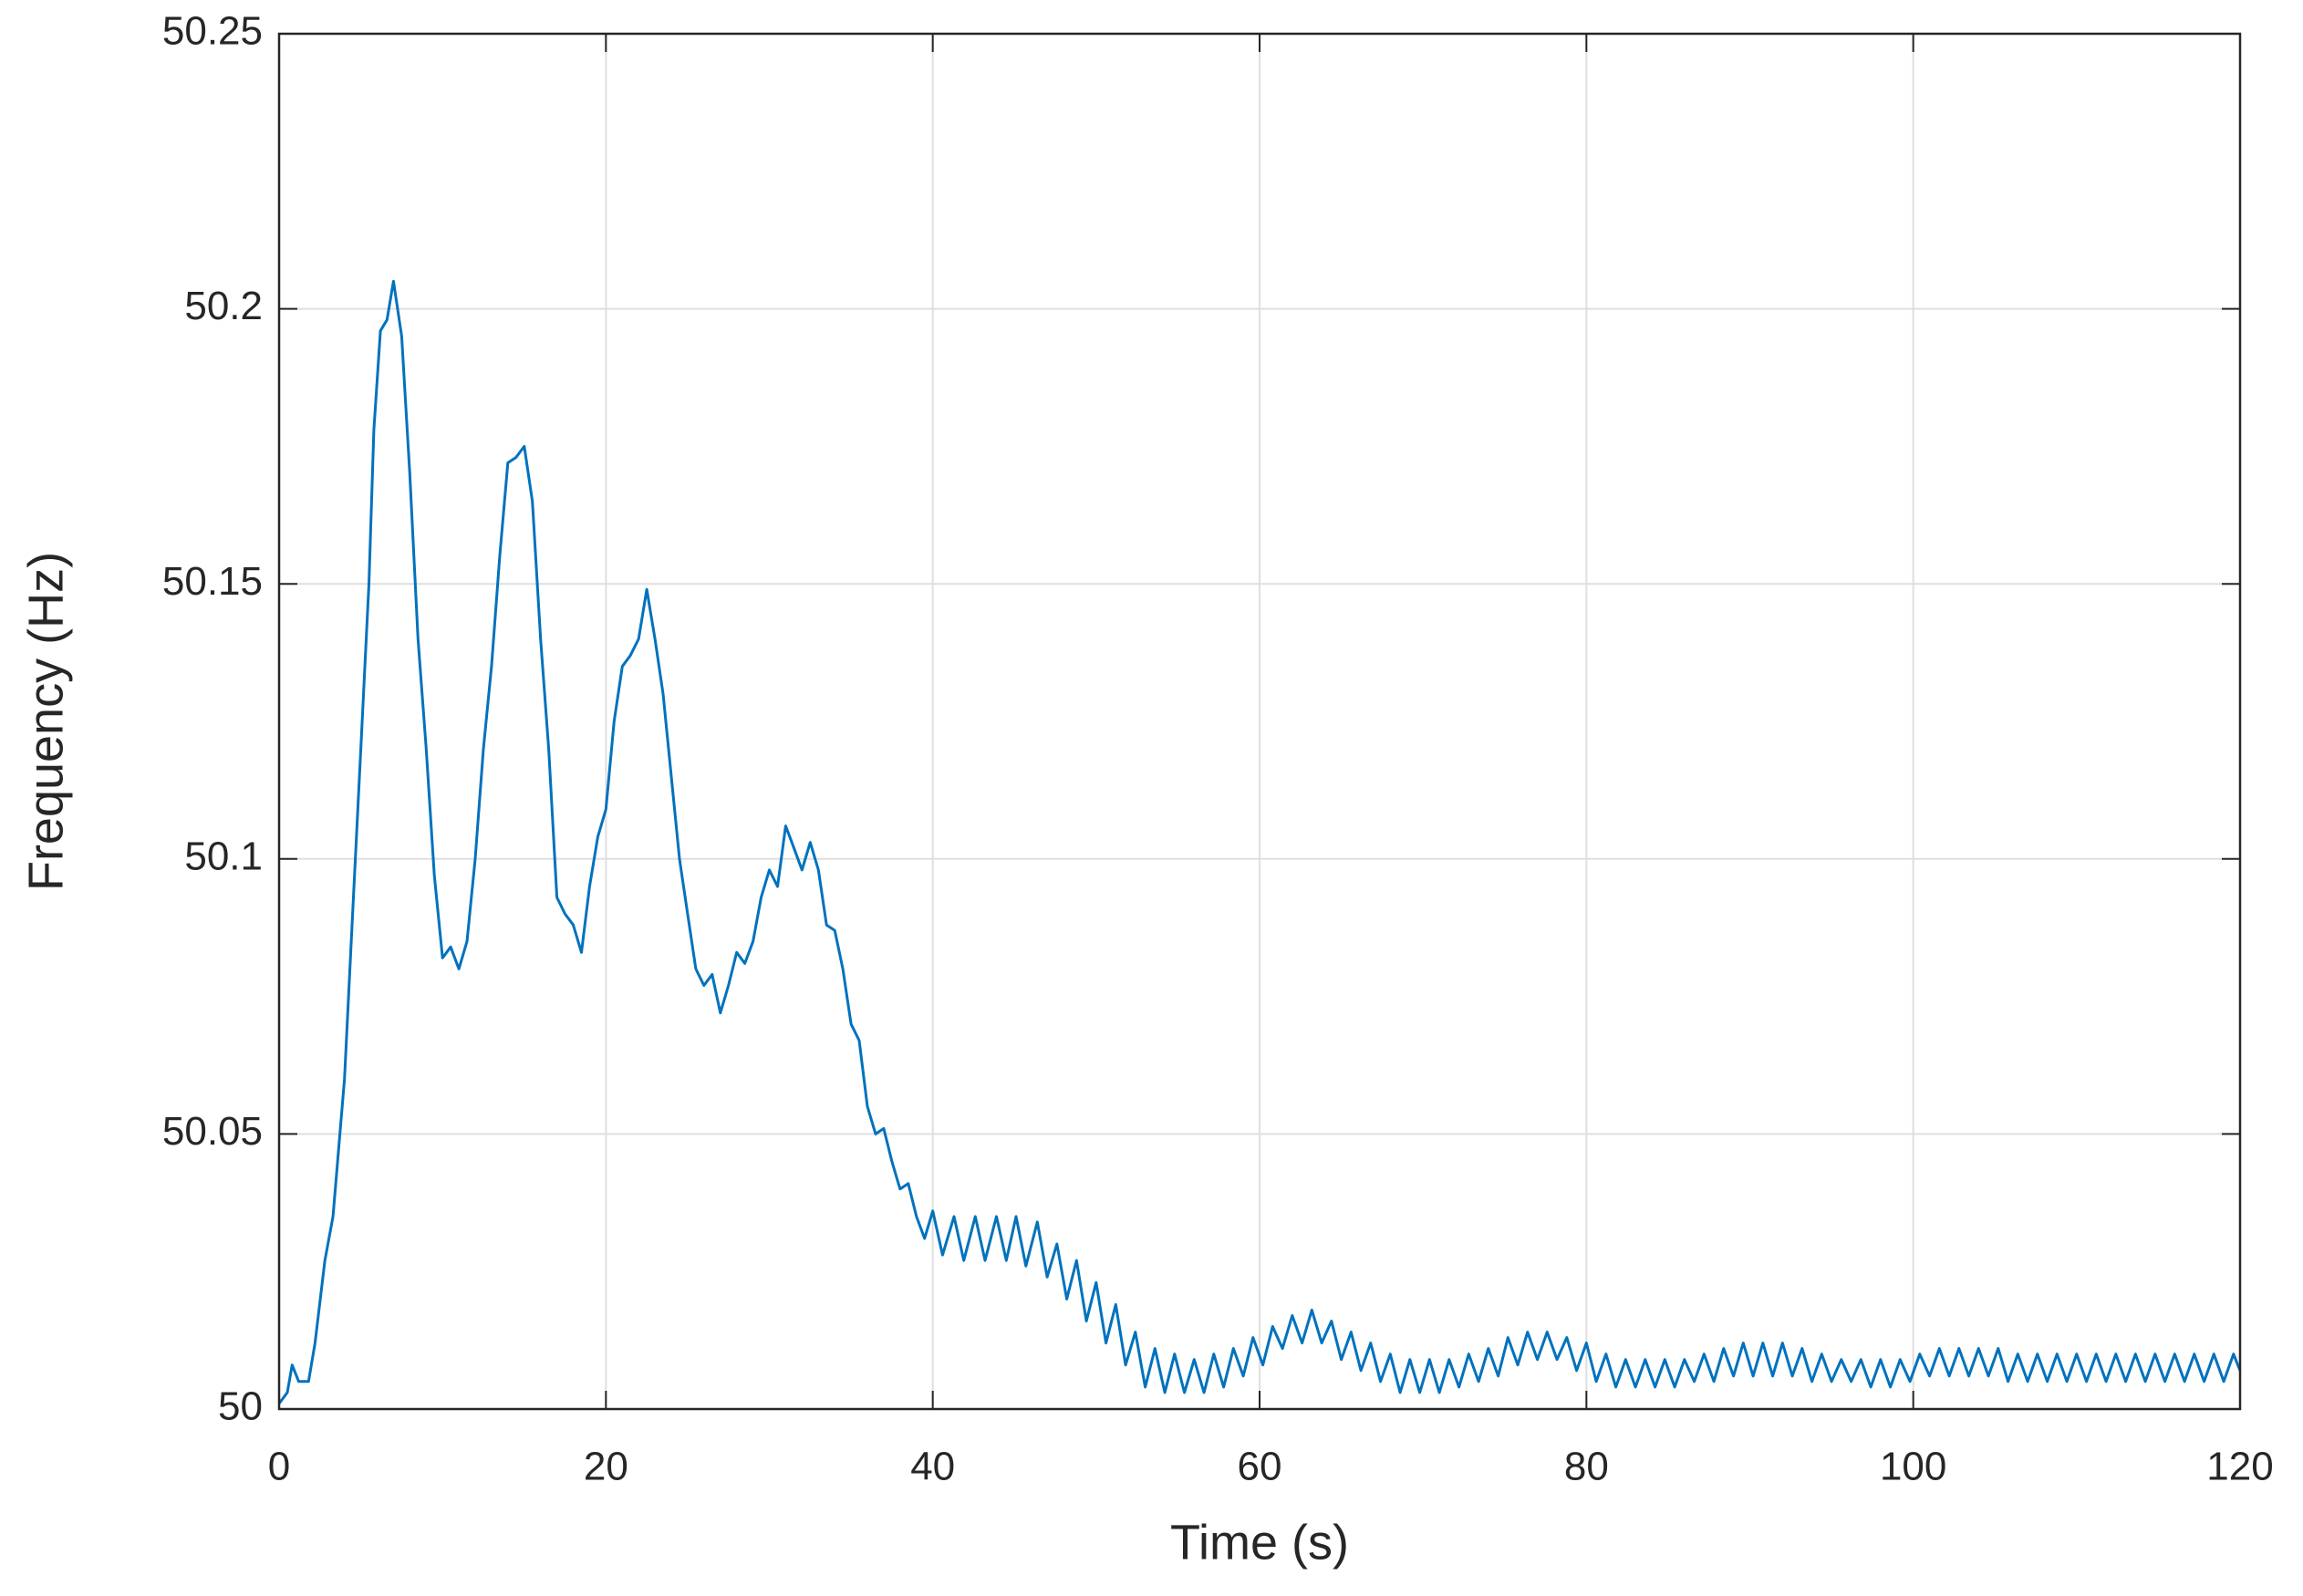  What do you see at coordinates (1913, 1467) in the screenshot?
I see `x-tick-label: 100` at bounding box center [1913, 1467].